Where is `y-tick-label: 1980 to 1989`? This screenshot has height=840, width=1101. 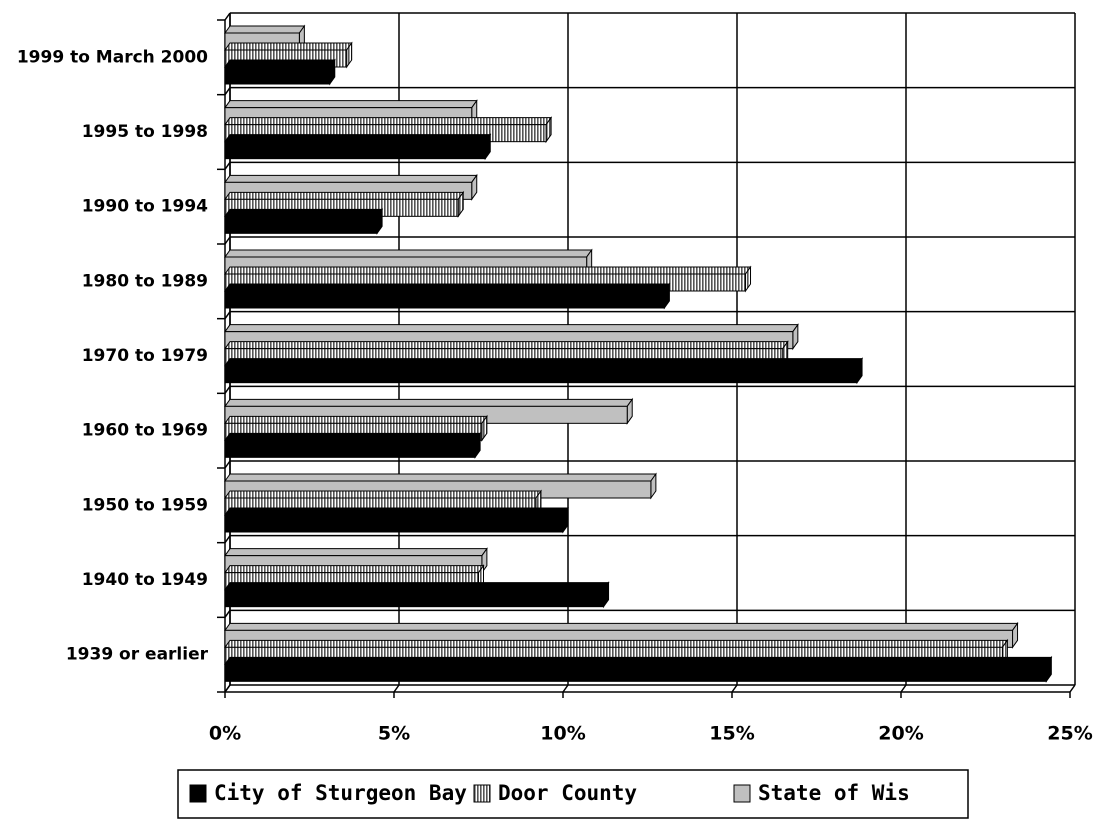
y-tick-label: 1980 to 1989 is located at coordinates (145, 281).